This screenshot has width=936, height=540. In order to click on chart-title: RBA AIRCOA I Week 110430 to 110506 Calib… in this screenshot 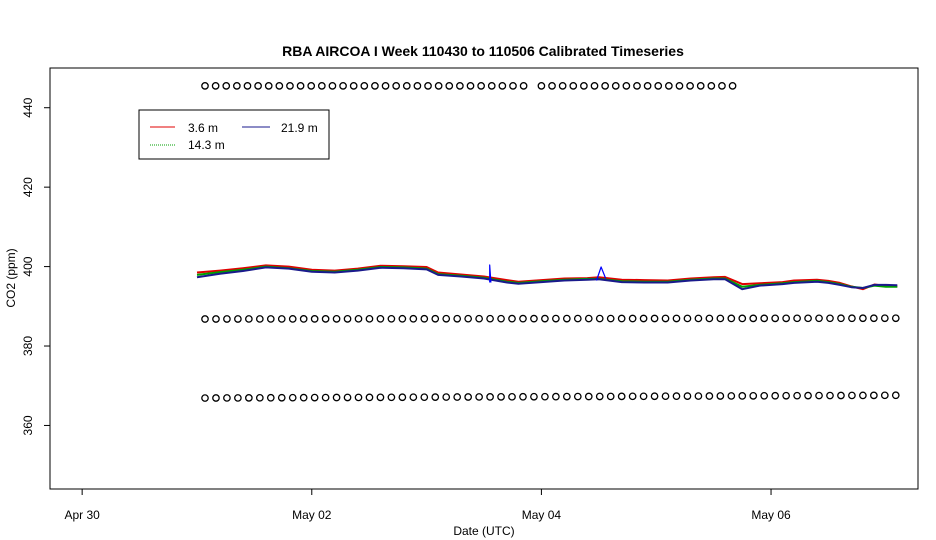, I will do `click(483, 51)`.